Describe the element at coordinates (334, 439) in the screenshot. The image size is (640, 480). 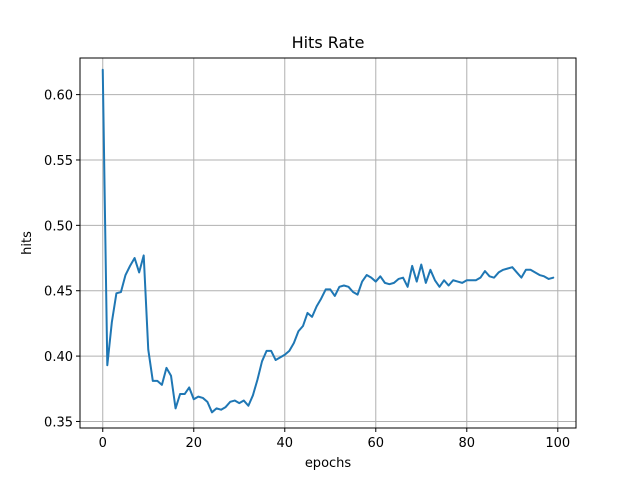
I see `x-axis-ticks: 0 20 40 60 80 100` at that location.